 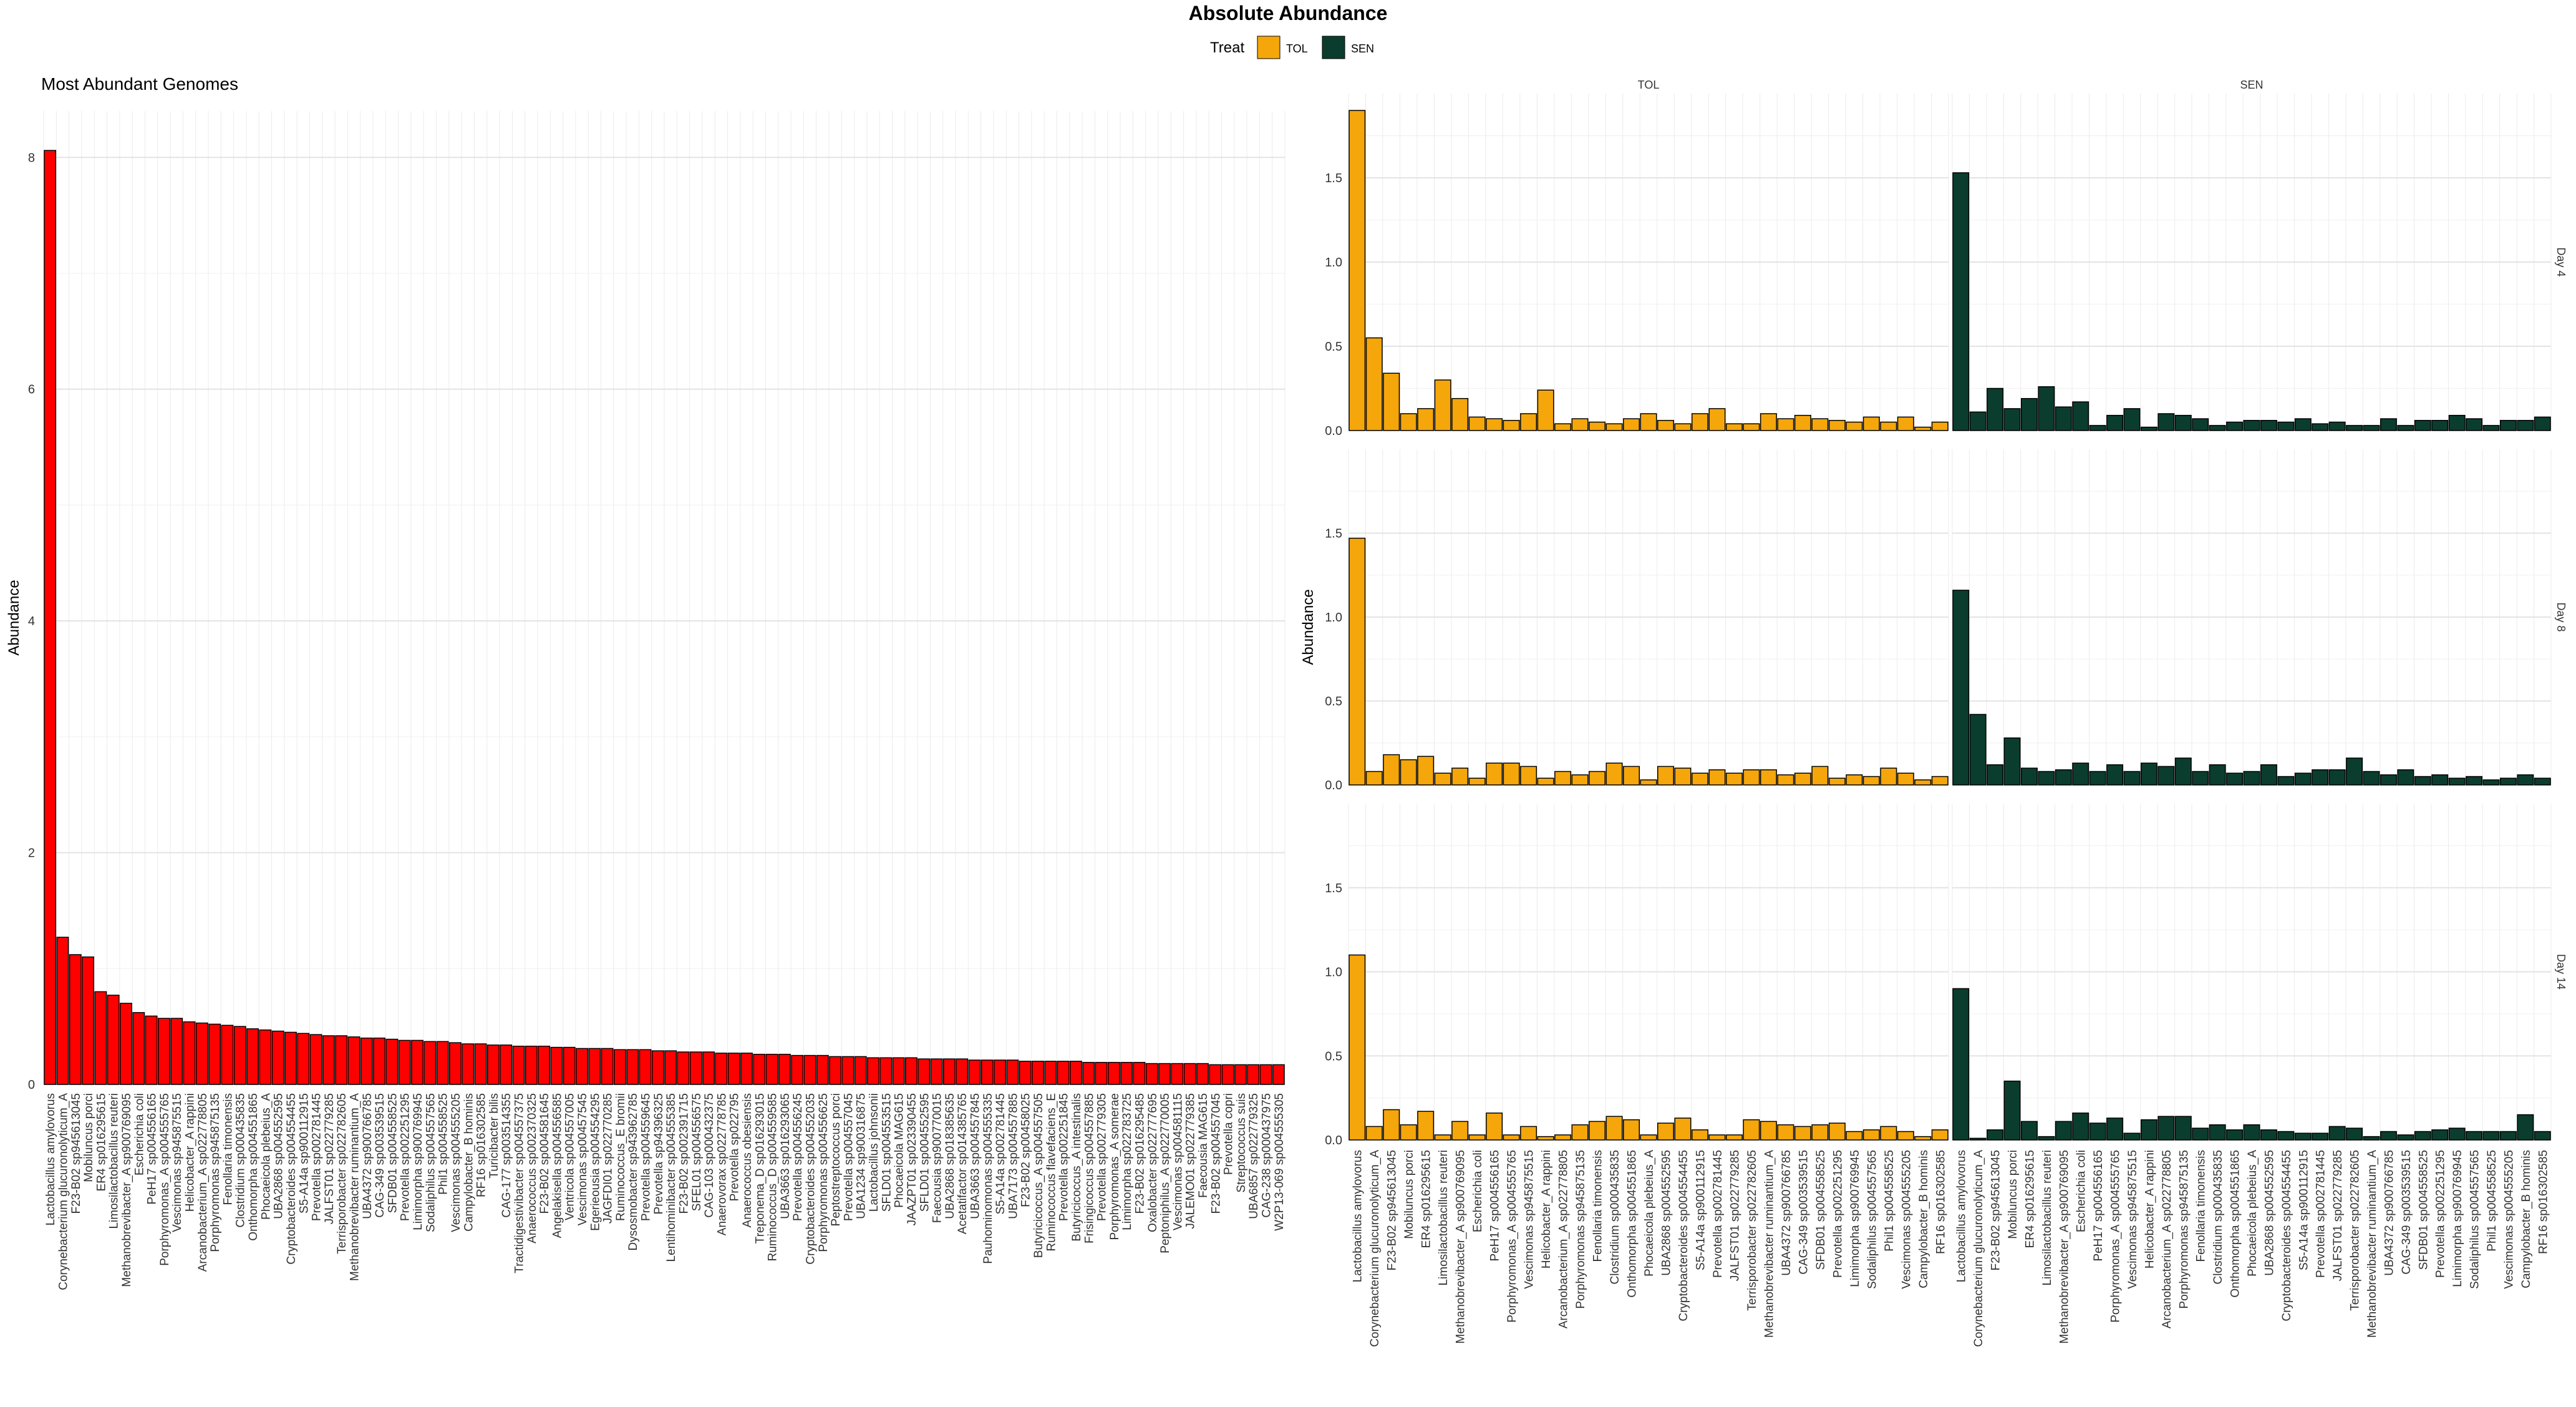 What do you see at coordinates (2338, 1215) in the screenshot?
I see `x-tick-label: JALFST01 sp022779285` at bounding box center [2338, 1215].